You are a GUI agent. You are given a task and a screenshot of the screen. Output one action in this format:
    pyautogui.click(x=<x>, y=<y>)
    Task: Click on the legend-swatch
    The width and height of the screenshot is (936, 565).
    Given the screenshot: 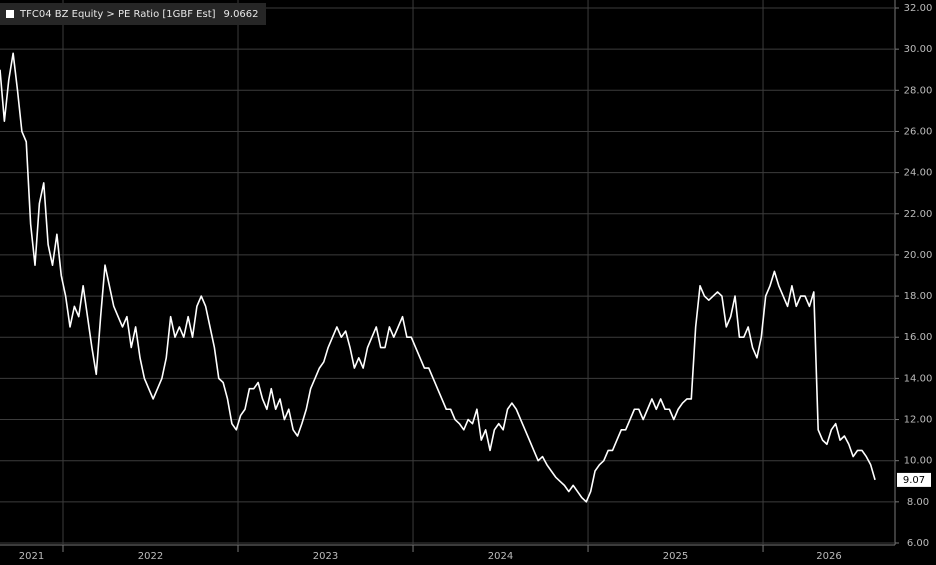 What is the action you would take?
    pyautogui.click(x=10, y=14)
    